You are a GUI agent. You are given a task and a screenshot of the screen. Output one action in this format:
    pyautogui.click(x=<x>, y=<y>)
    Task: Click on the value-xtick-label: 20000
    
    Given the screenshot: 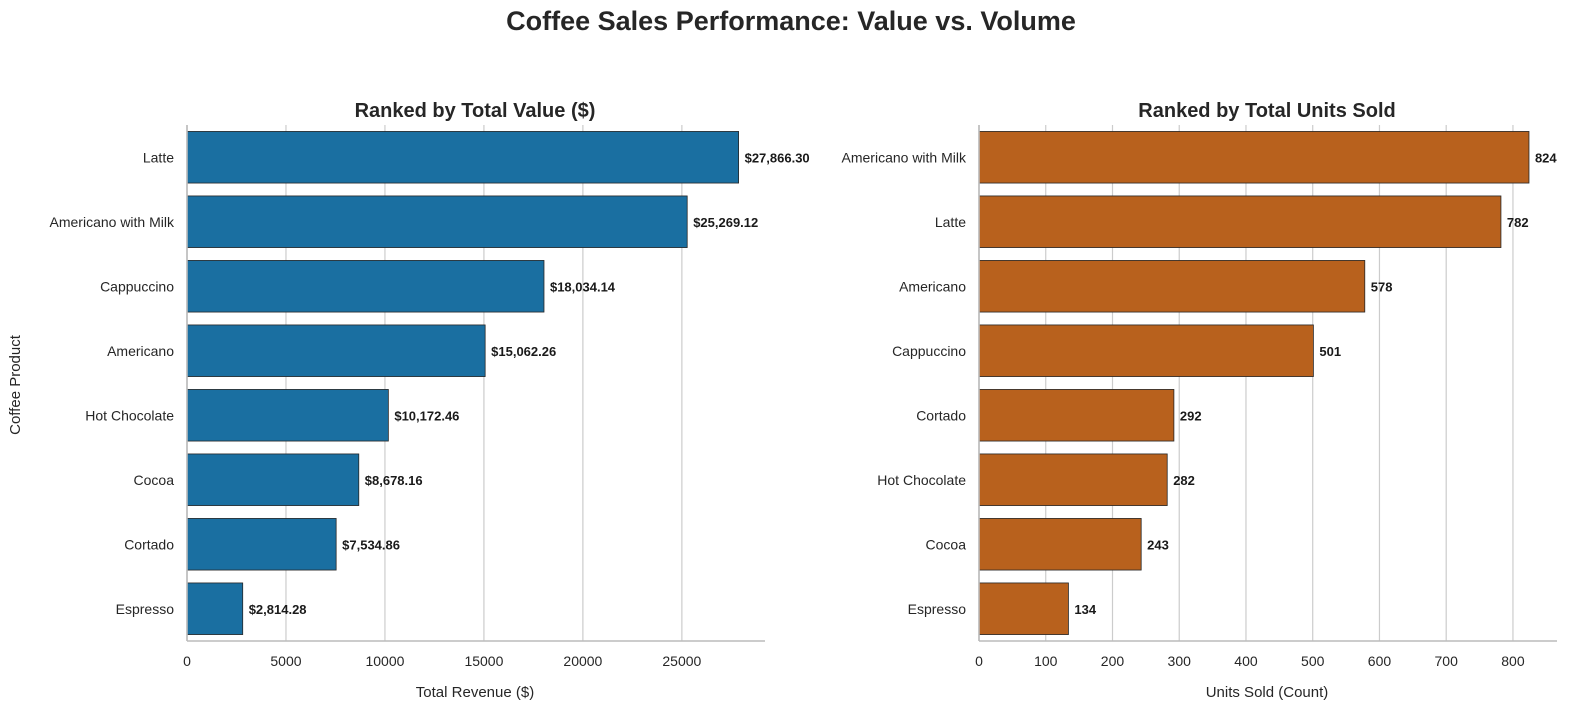 What is the action you would take?
    pyautogui.click(x=582, y=661)
    